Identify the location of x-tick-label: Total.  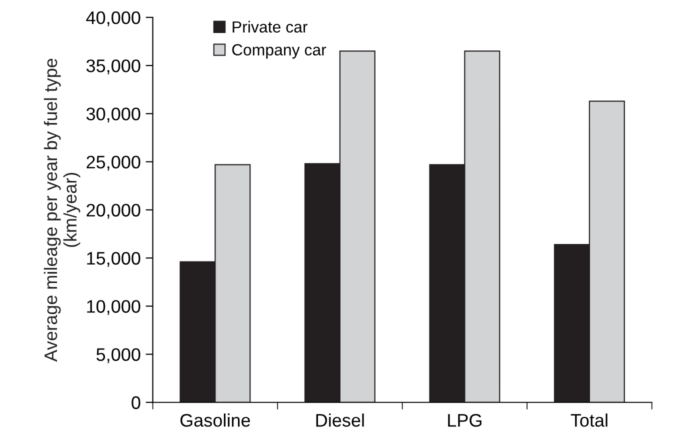
(589, 420).